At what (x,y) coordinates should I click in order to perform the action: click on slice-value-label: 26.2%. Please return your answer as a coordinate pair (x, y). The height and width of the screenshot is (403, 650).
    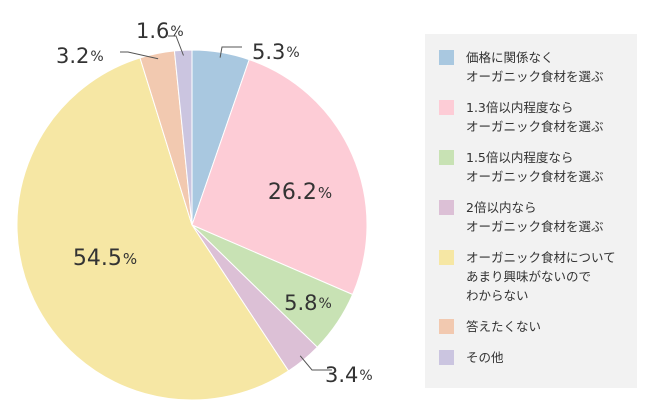
    Looking at the image, I should click on (300, 192).